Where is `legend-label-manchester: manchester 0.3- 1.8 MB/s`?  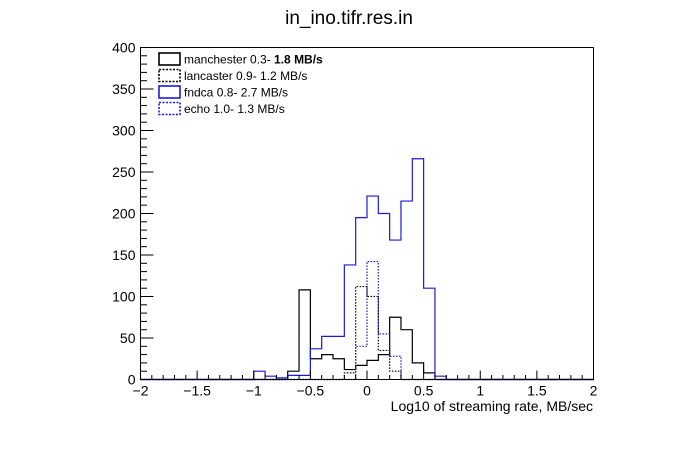
legend-label-manchester: manchester 0.3- 1.8 MB/s is located at coordinates (253, 60).